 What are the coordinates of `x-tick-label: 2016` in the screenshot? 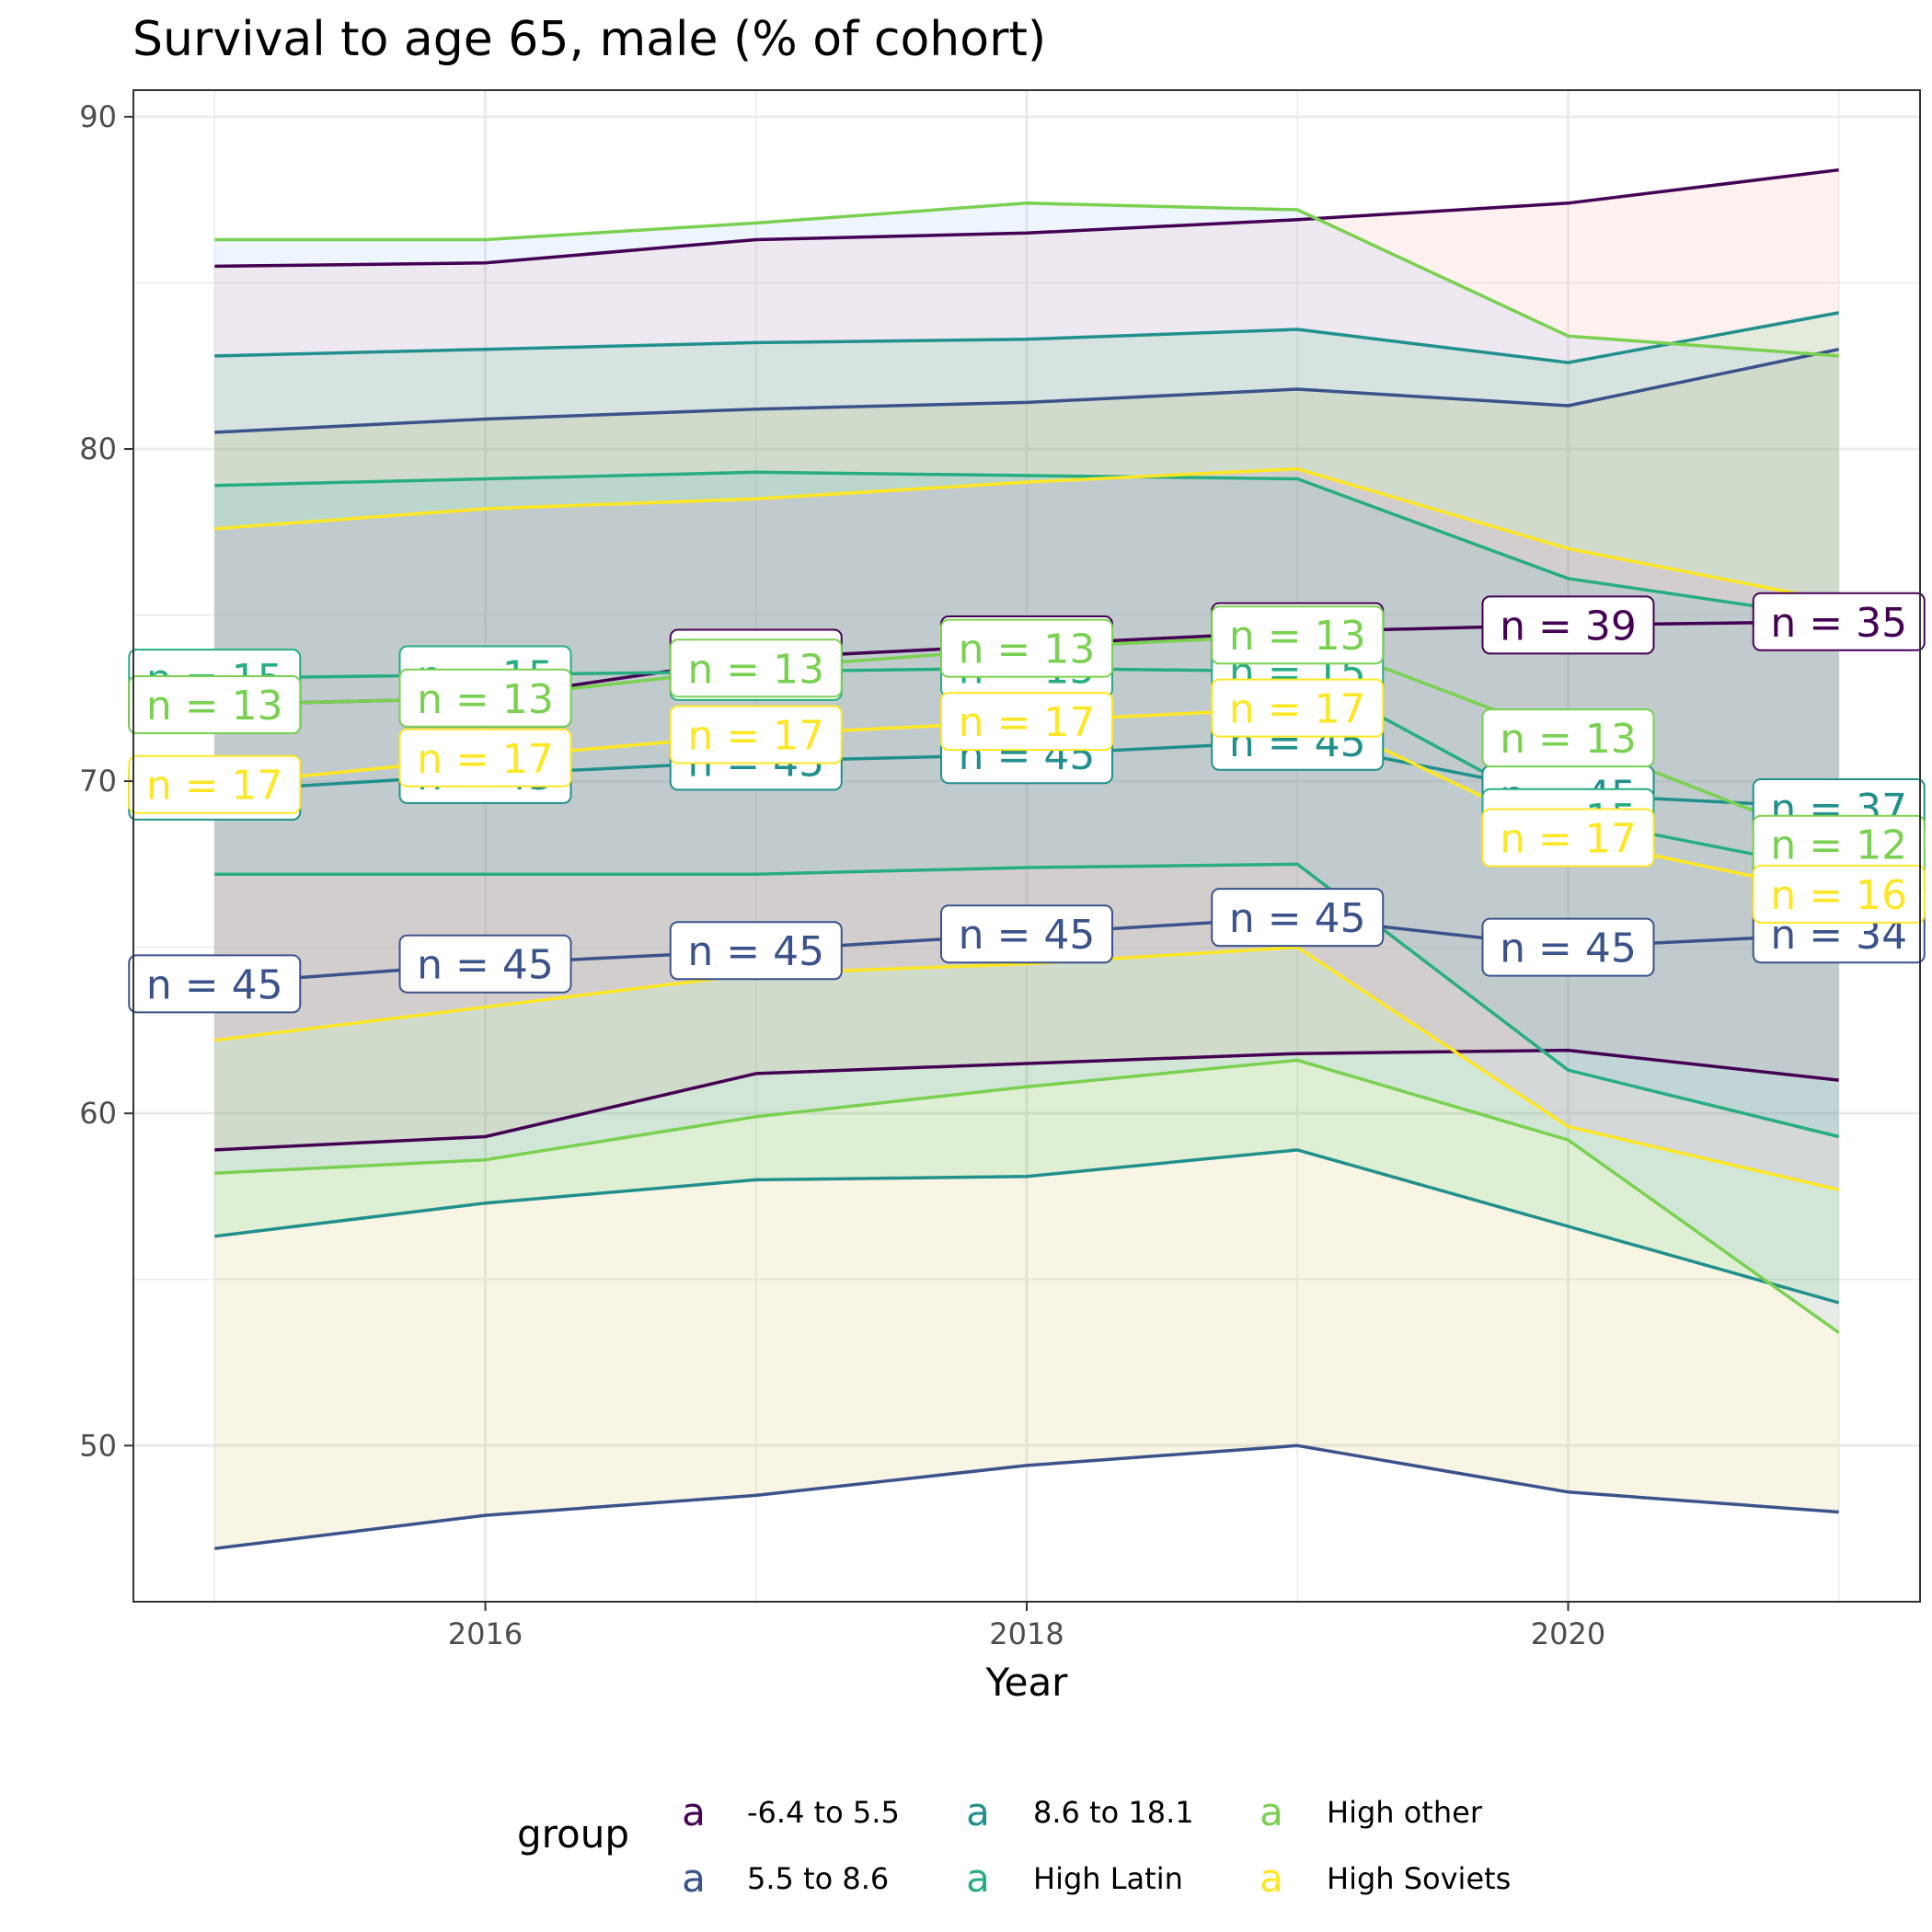 It's located at (485, 1633).